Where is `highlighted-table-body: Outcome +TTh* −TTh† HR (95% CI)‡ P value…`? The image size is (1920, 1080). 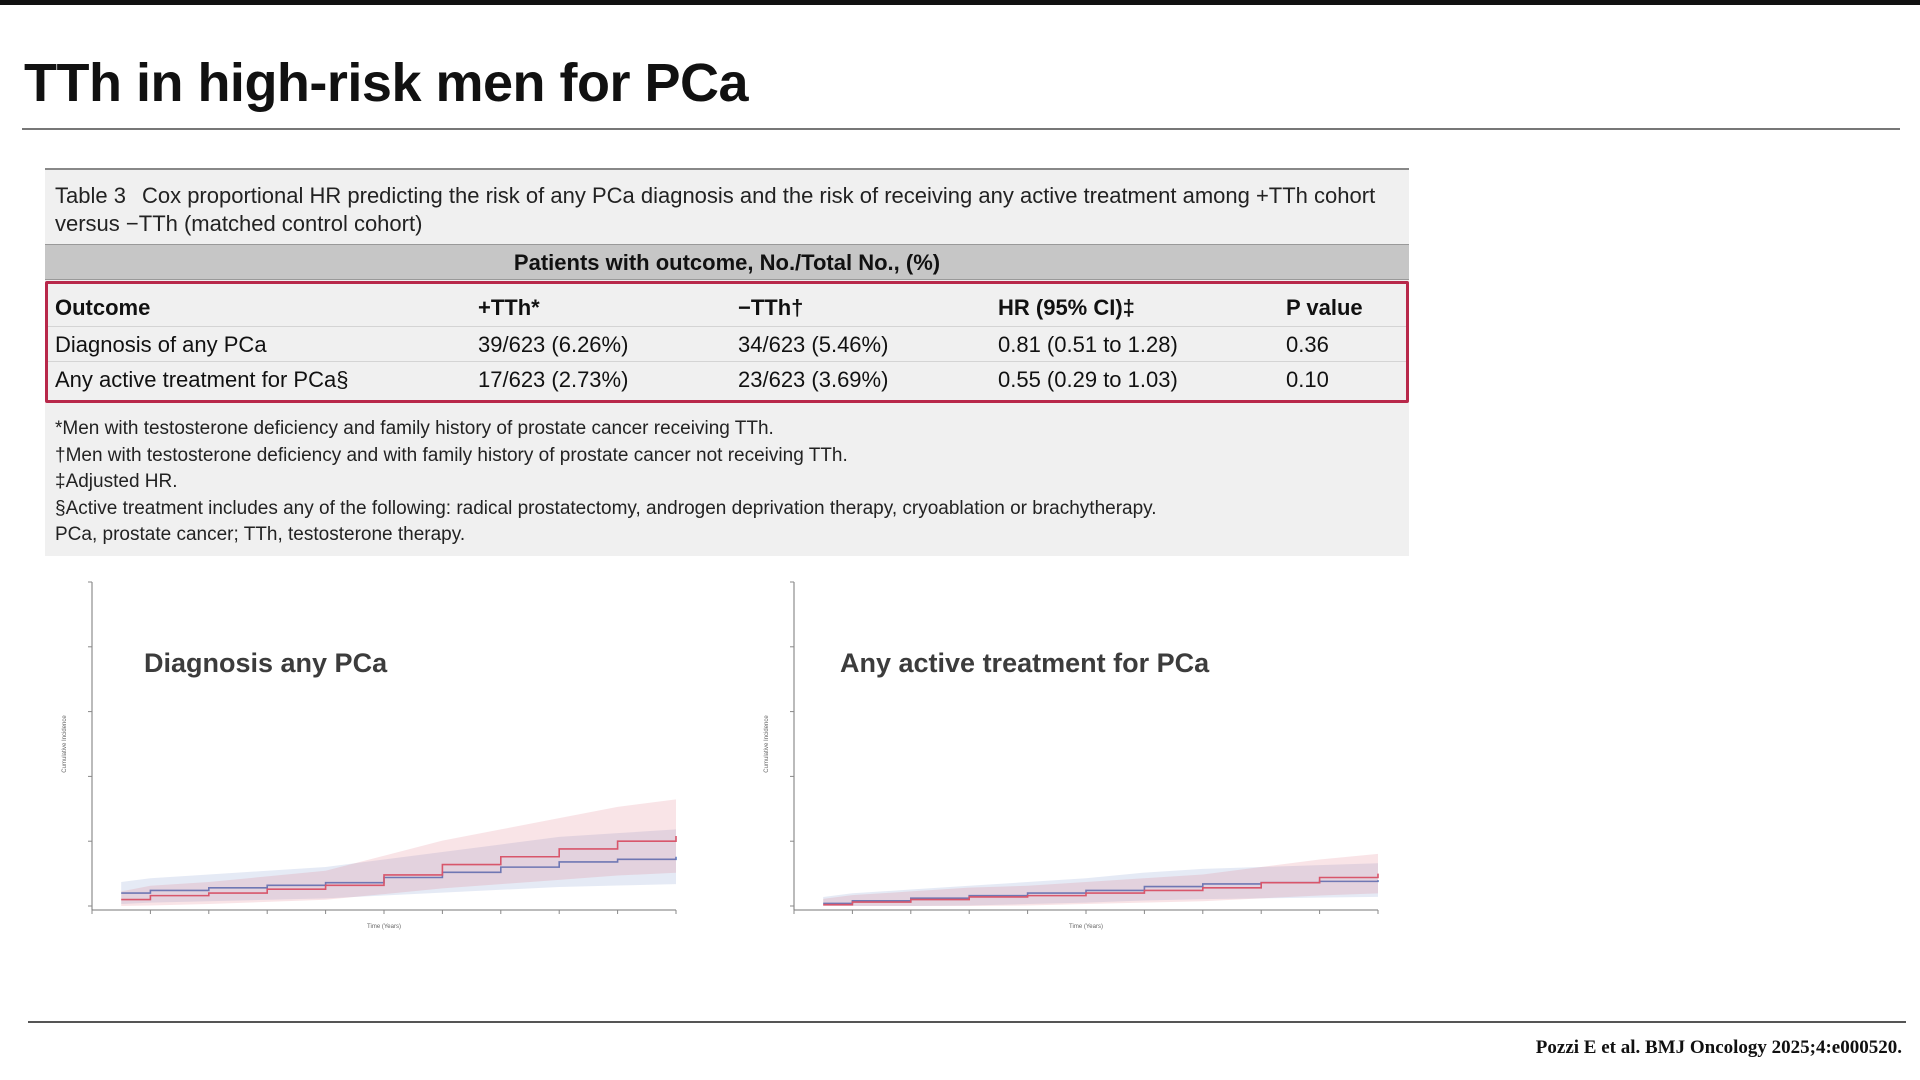
highlighted-table-body: Outcome +TTh* −TTh† HR (95% CI)‡ P value… is located at coordinates (727, 342).